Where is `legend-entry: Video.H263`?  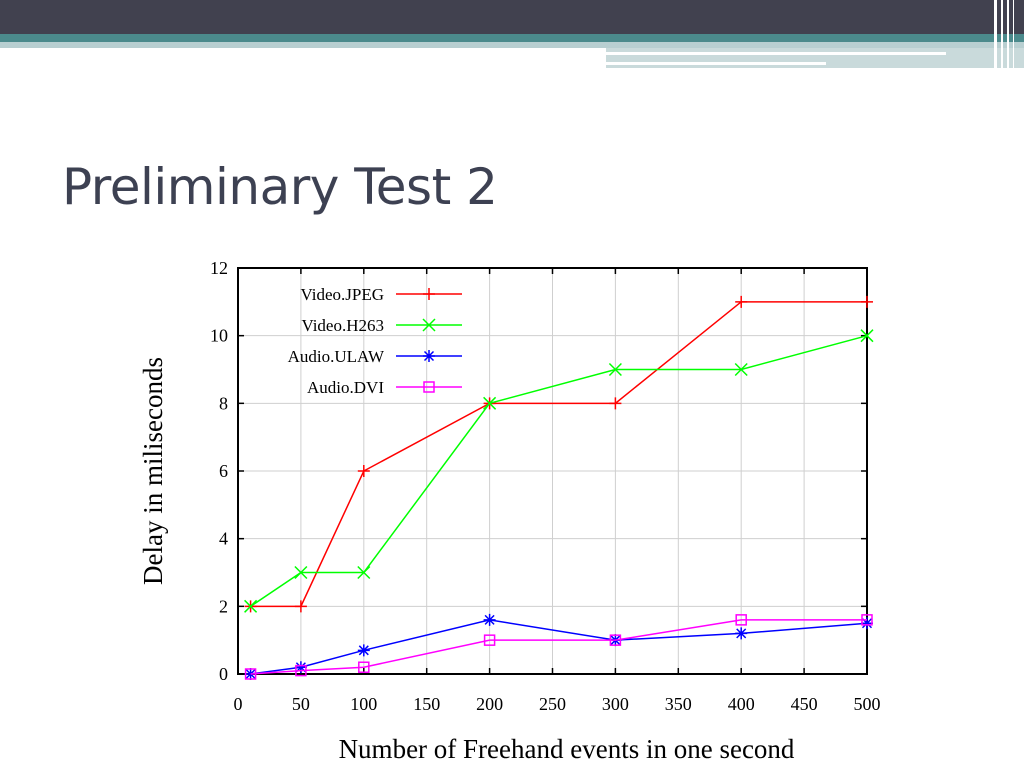
legend-entry: Video.H263 is located at coordinates (381, 325).